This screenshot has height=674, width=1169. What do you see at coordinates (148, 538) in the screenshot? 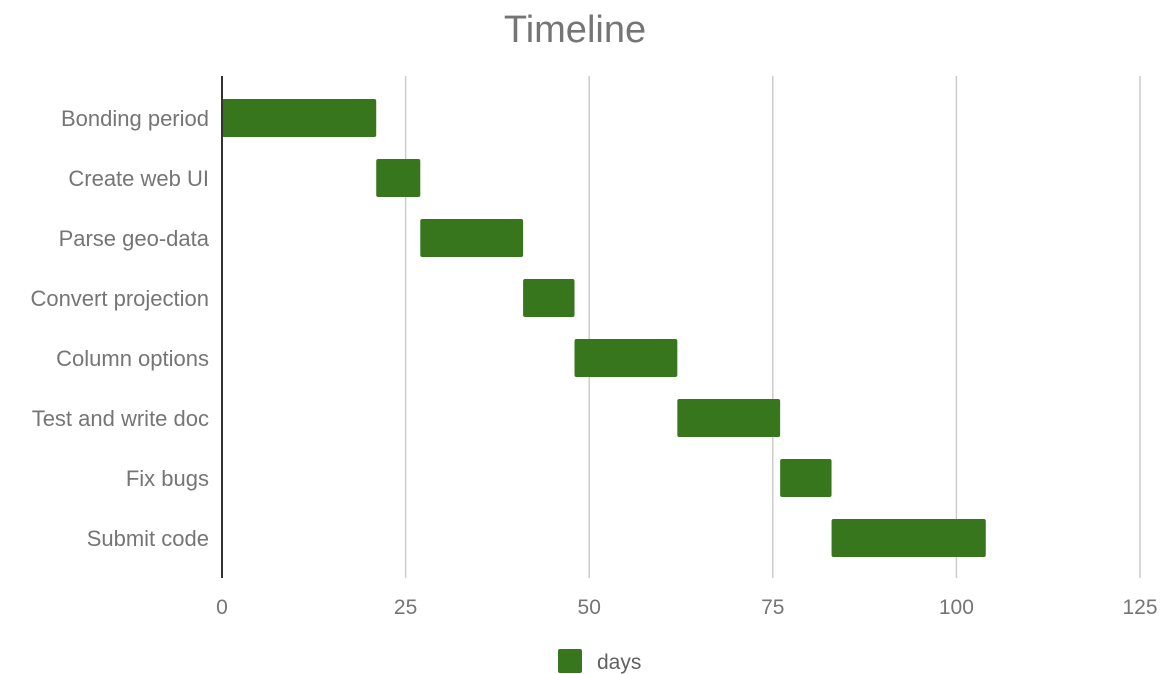
I see `category-label: Submit code` at bounding box center [148, 538].